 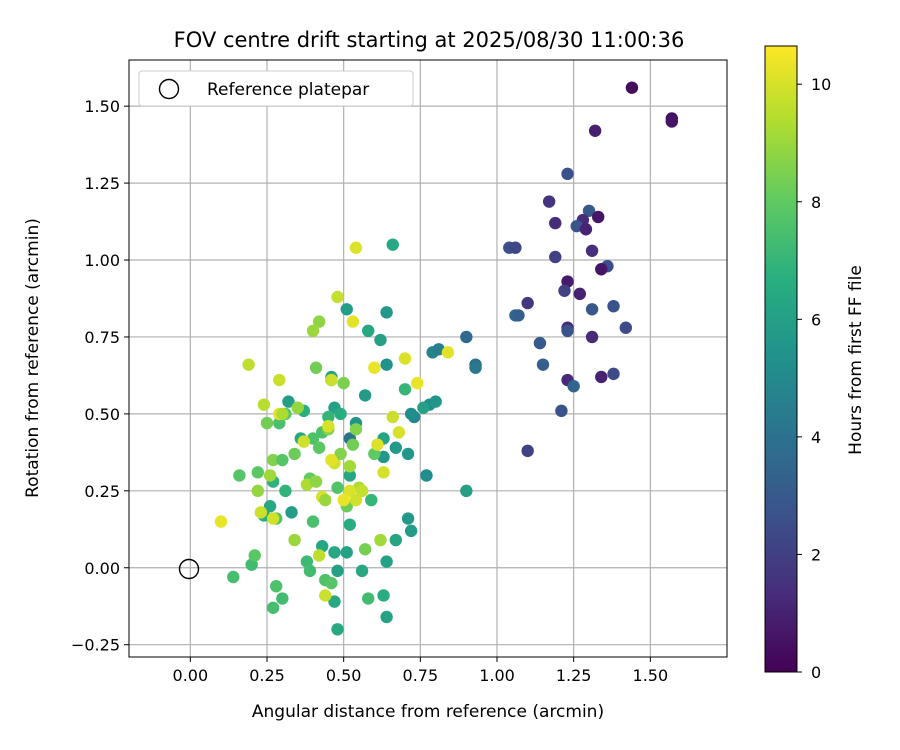 I want to click on x-tick-label: 1.00, so click(x=497, y=675).